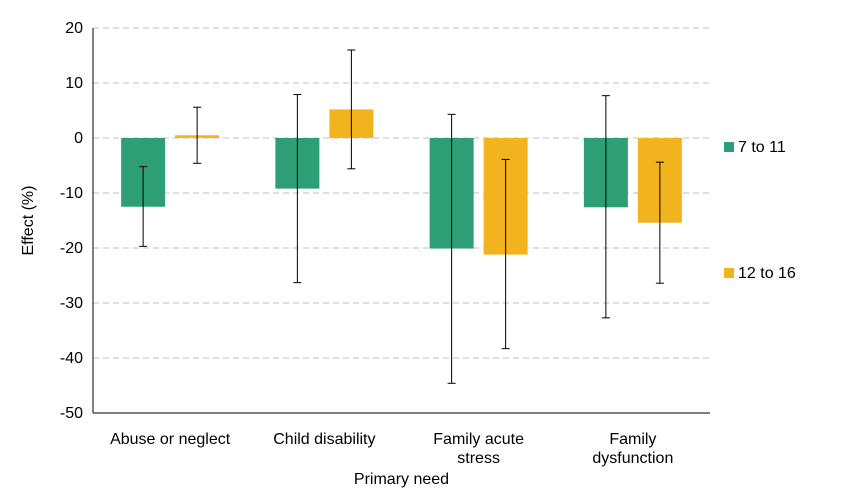  Describe the element at coordinates (401, 479) in the screenshot. I see `x-axis-title: Primary need` at that location.